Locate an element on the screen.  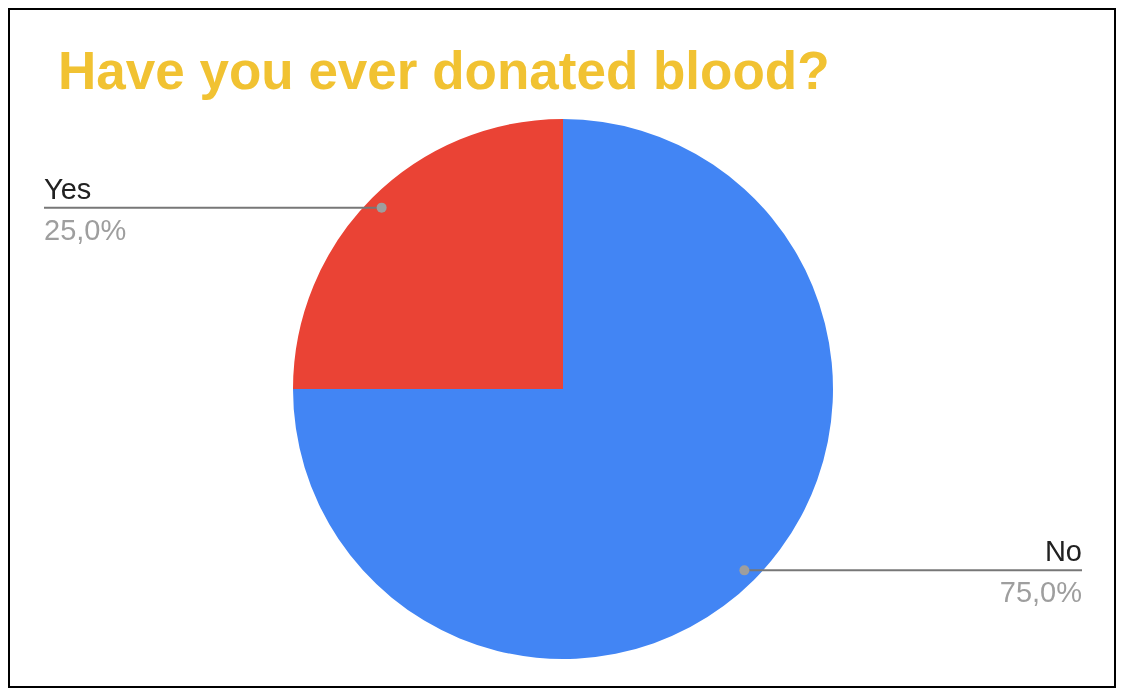
slice-label: No is located at coordinates (1063, 551).